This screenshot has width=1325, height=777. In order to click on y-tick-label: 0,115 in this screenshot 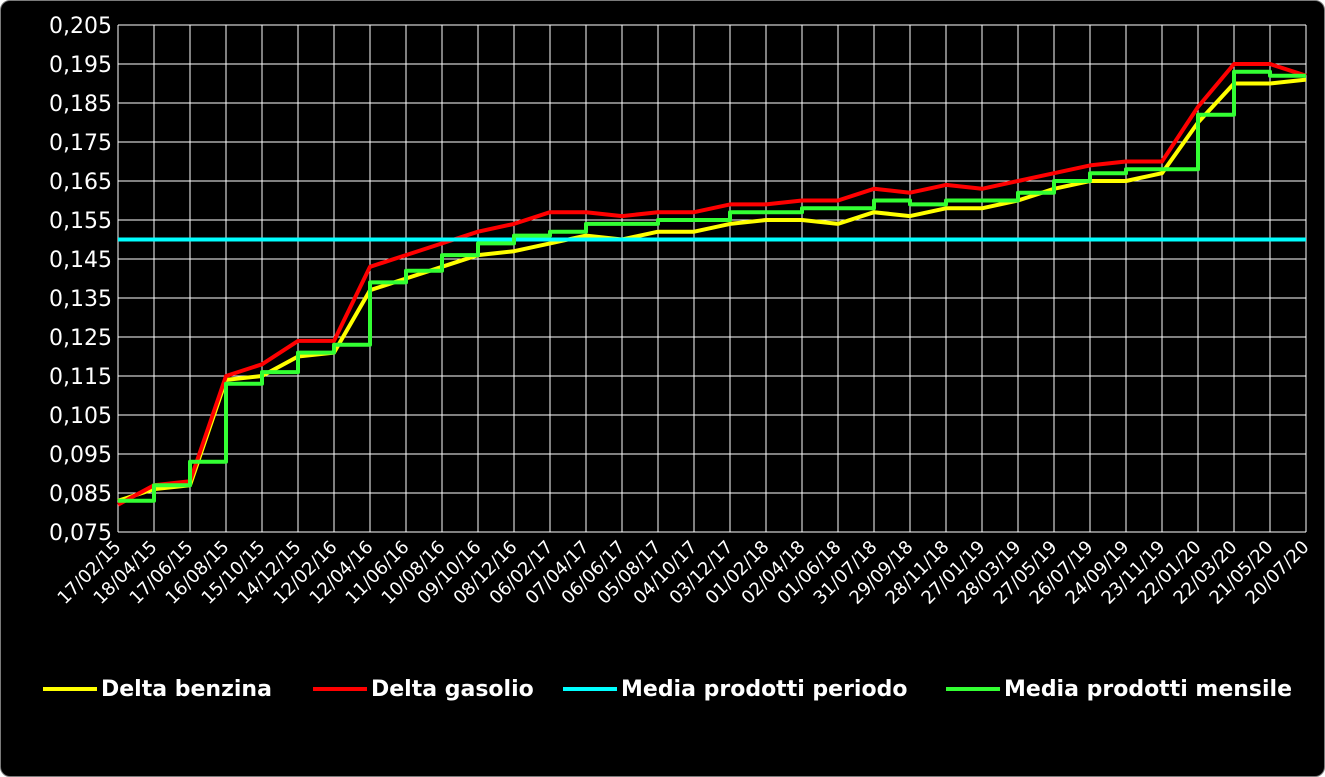, I will do `click(80, 377)`.